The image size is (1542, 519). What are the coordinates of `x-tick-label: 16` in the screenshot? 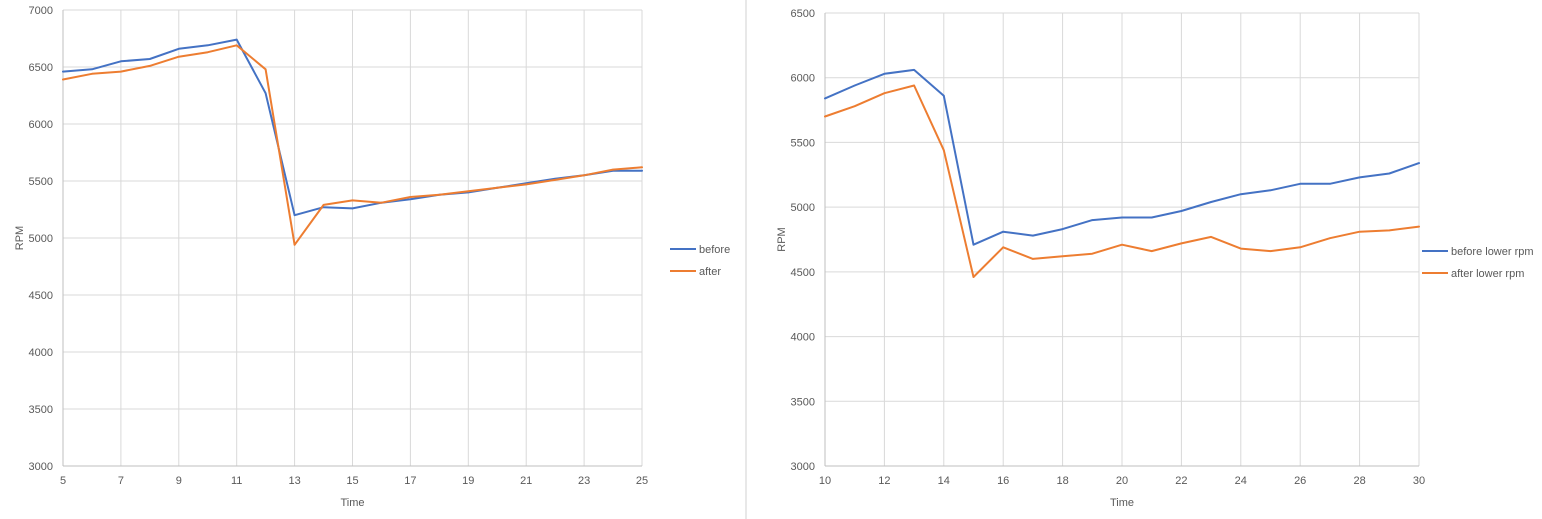 It's located at (1003, 481).